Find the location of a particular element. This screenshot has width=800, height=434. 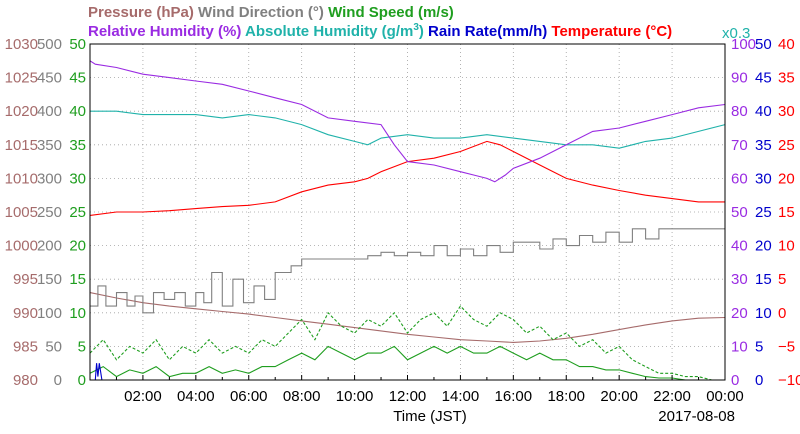

y-tick-label: 1030 is located at coordinates (21, 44).